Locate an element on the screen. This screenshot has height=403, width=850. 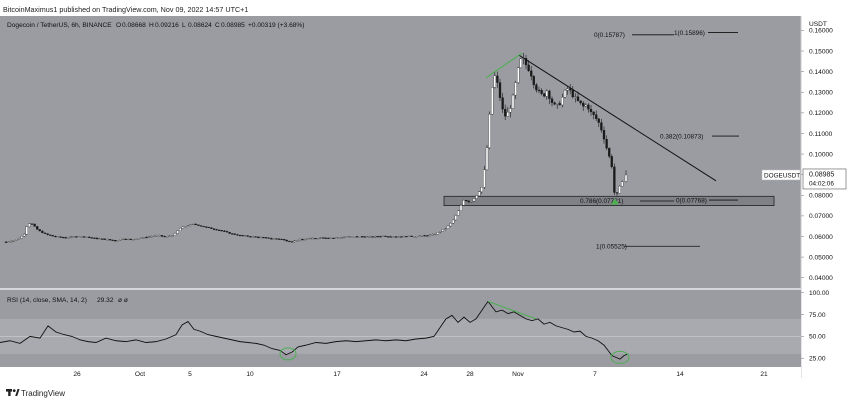
ohlc-change: +0.00319 (+3.68%) is located at coordinates (276, 25).